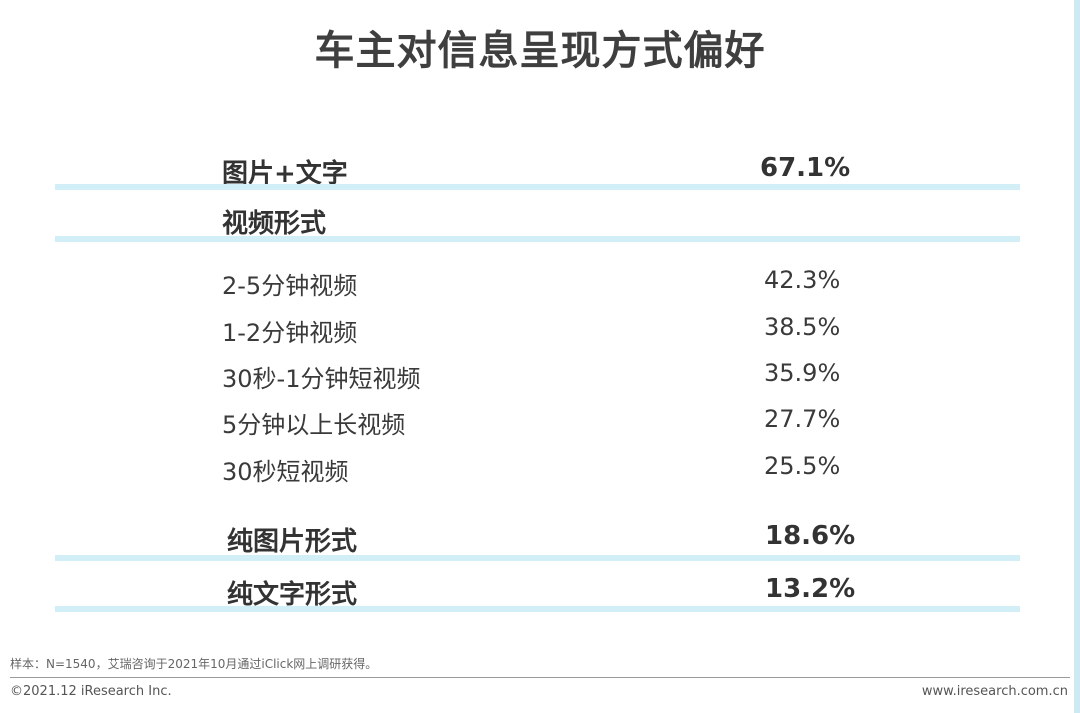  What do you see at coordinates (290, 333) in the screenshot?
I see `row-label: 1-2分钟视频` at bounding box center [290, 333].